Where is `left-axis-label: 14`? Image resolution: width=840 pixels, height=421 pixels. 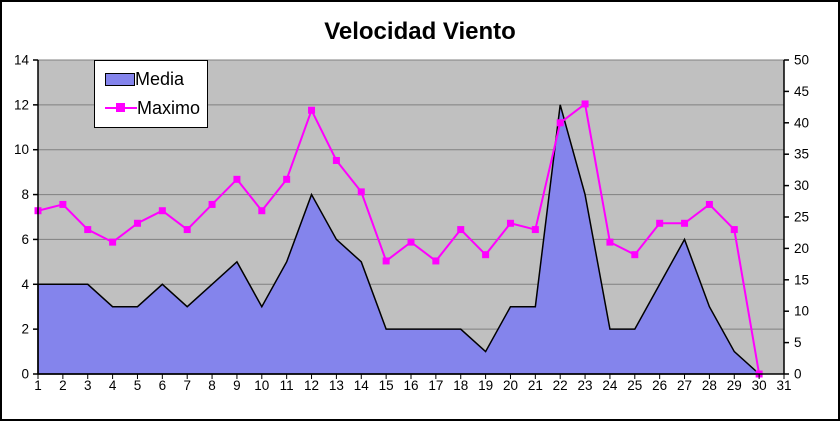 left-axis-label: 14 is located at coordinates (22, 60).